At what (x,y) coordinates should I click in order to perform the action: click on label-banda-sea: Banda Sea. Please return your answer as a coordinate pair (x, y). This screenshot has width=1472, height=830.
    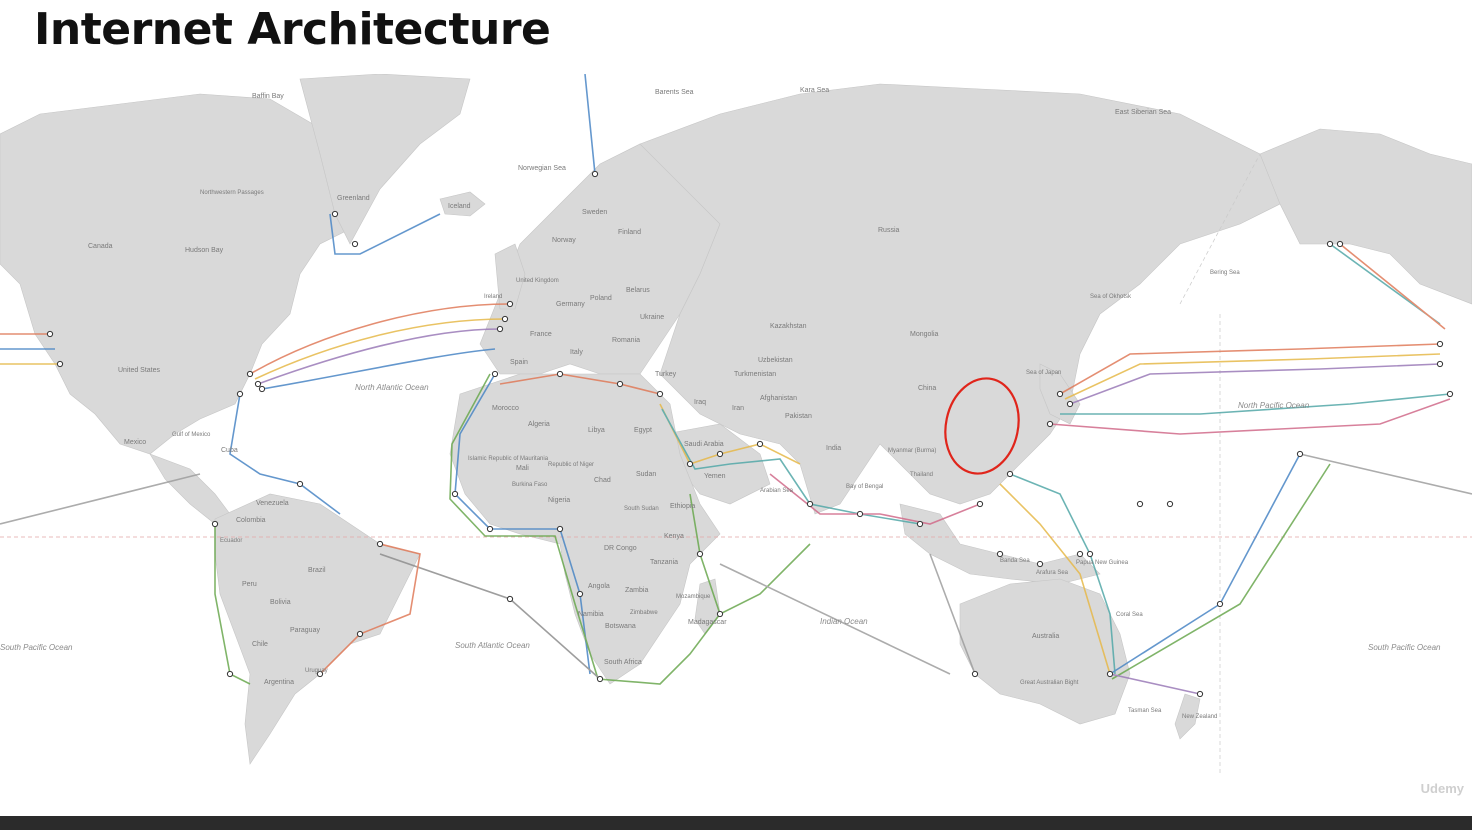
    Looking at the image, I should click on (1015, 561).